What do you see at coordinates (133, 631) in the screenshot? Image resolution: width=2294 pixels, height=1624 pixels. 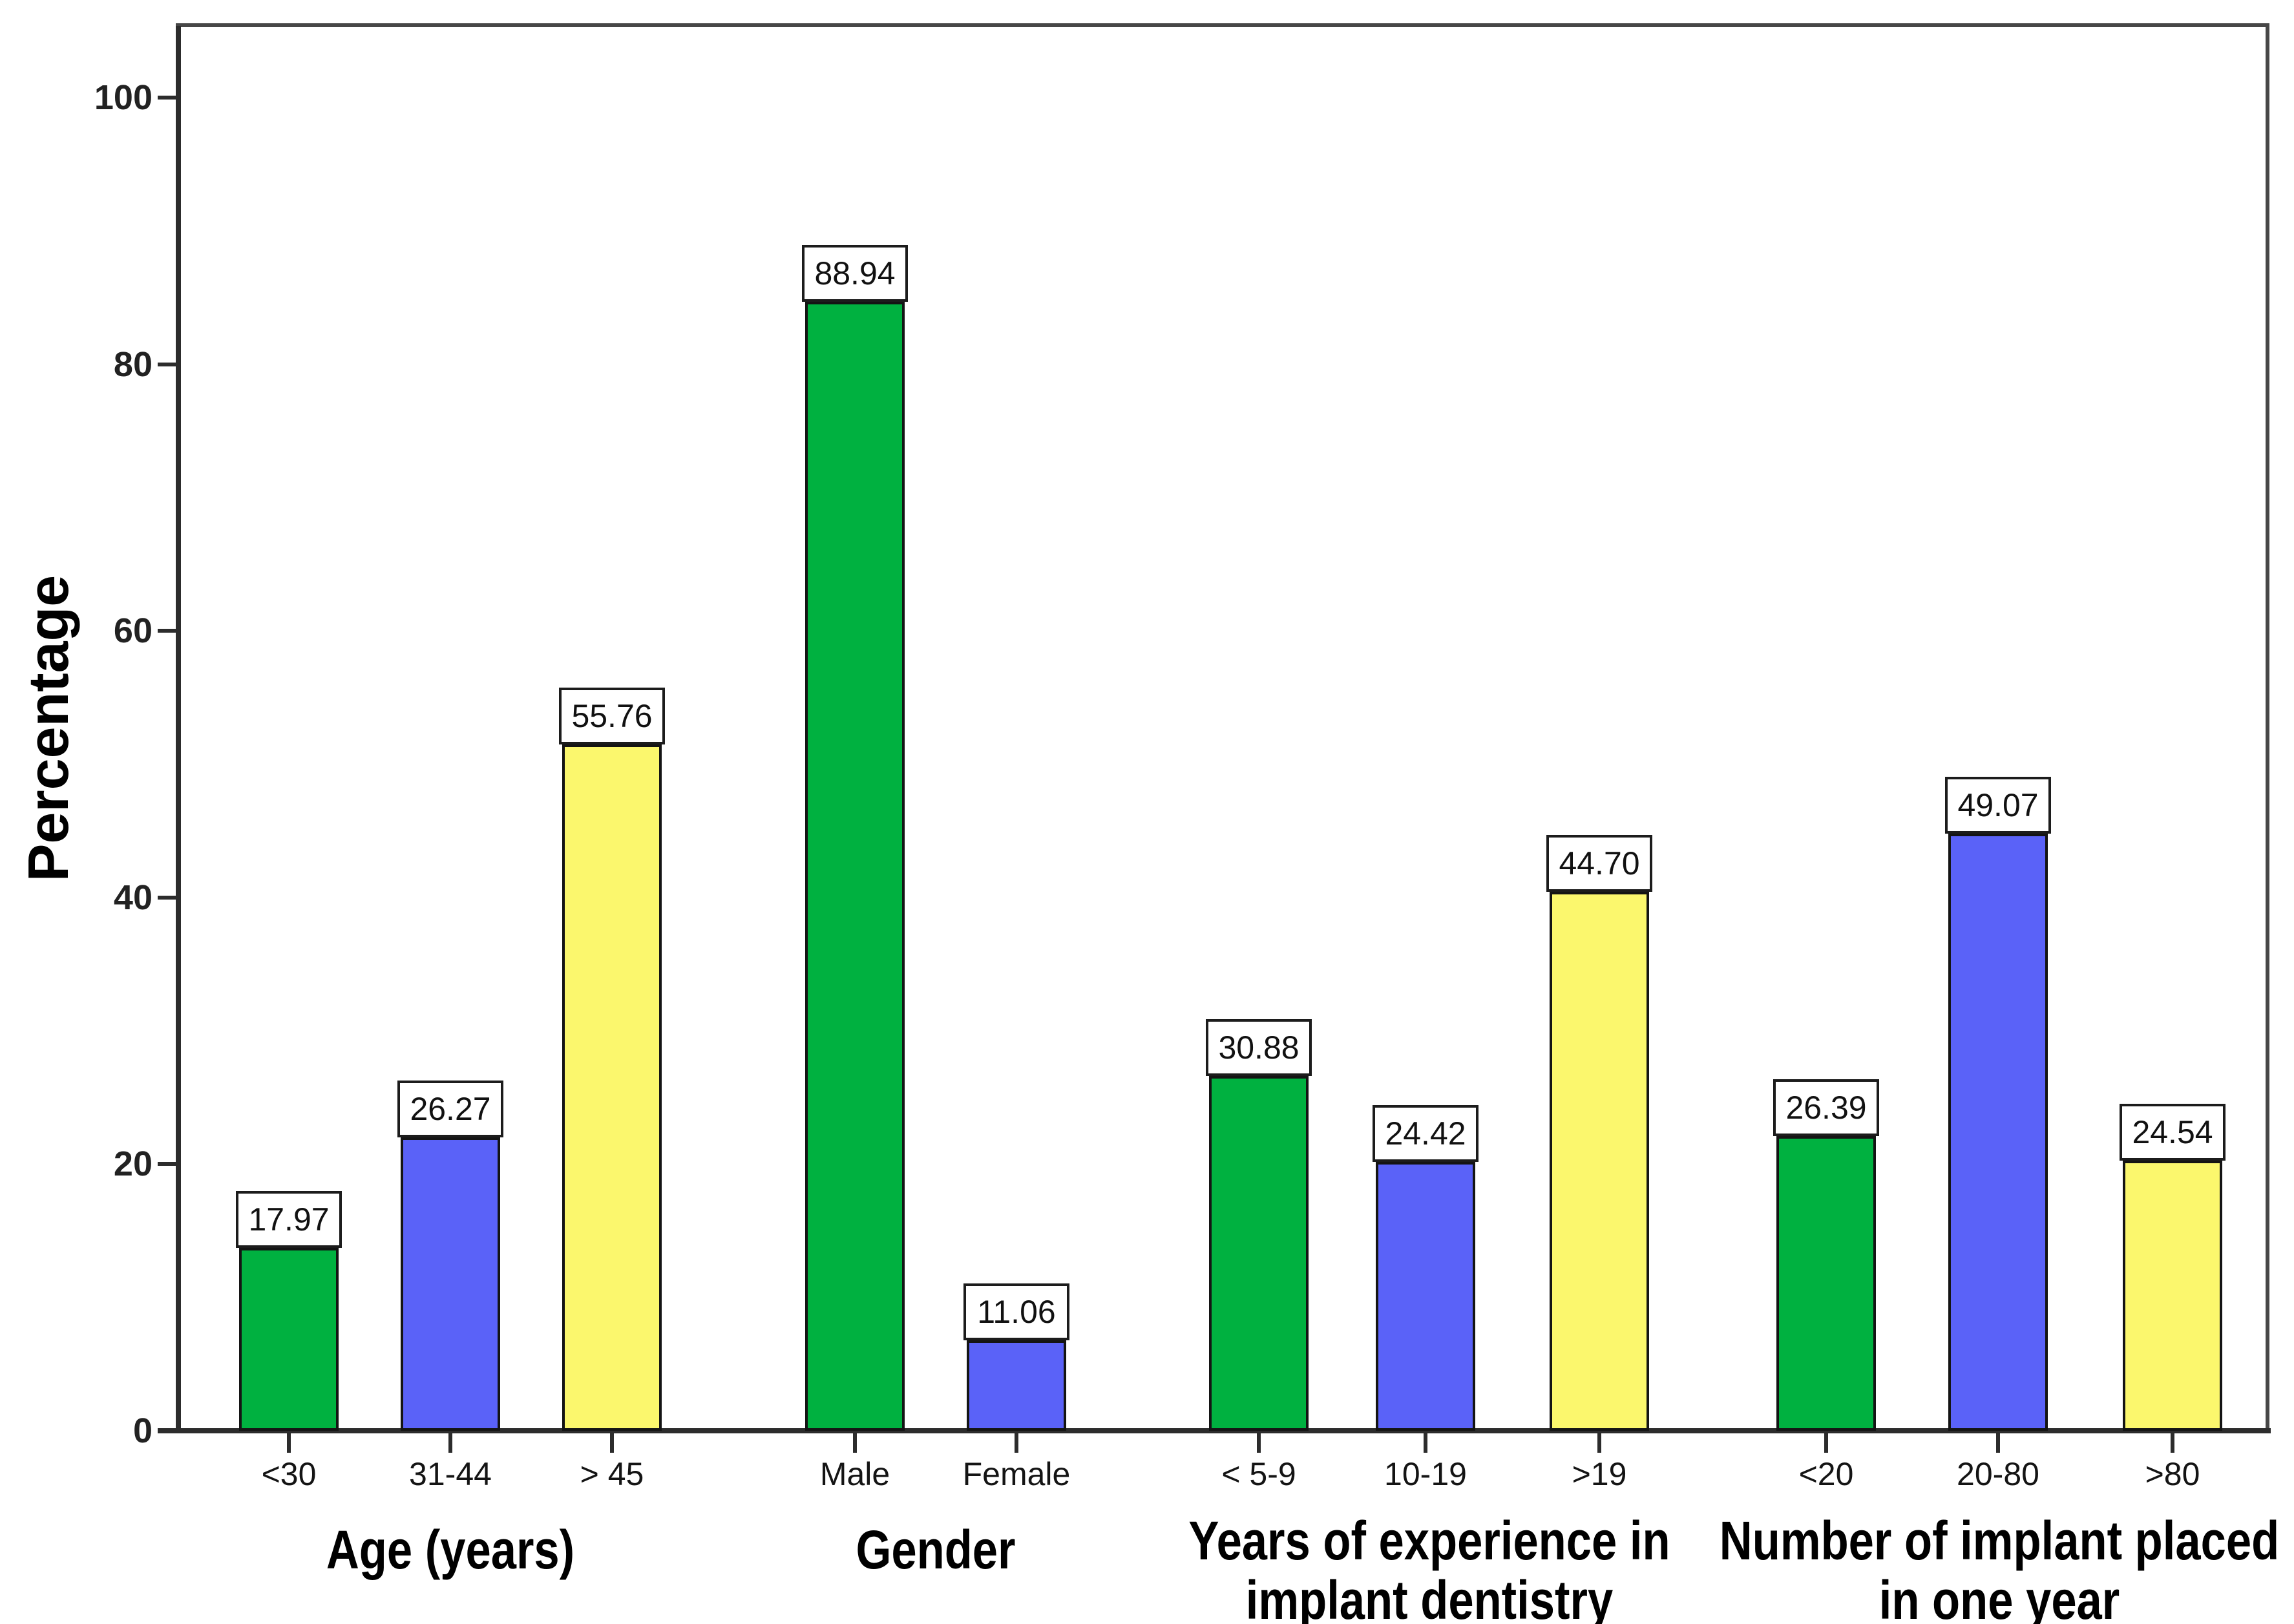 I see `y-tick-label: 60` at bounding box center [133, 631].